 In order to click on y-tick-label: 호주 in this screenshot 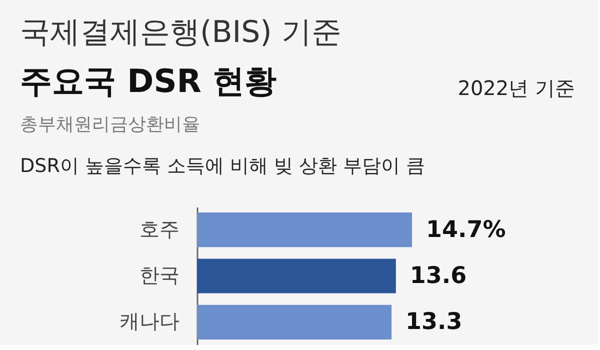, I will do `click(160, 228)`.